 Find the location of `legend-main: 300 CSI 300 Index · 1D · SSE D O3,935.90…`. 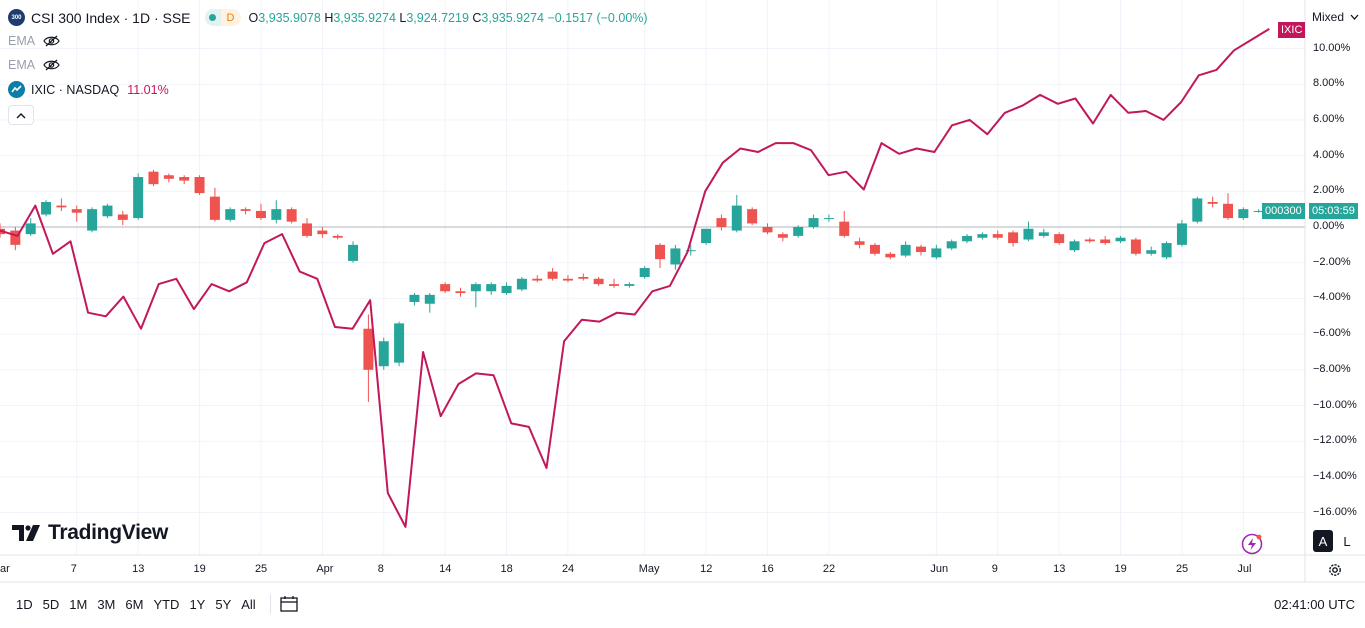

legend-main: 300 CSI 300 Index · 1D · SSE D O3,935.90… is located at coordinates (328, 17).